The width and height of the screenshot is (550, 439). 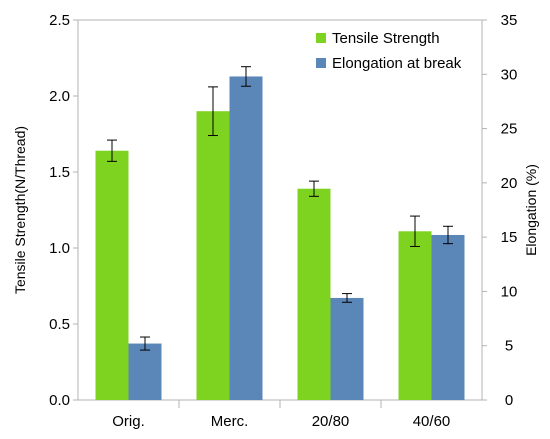 What do you see at coordinates (246, 76) in the screenshot?
I see `error-bar-elongation-at-break-merc` at bounding box center [246, 76].